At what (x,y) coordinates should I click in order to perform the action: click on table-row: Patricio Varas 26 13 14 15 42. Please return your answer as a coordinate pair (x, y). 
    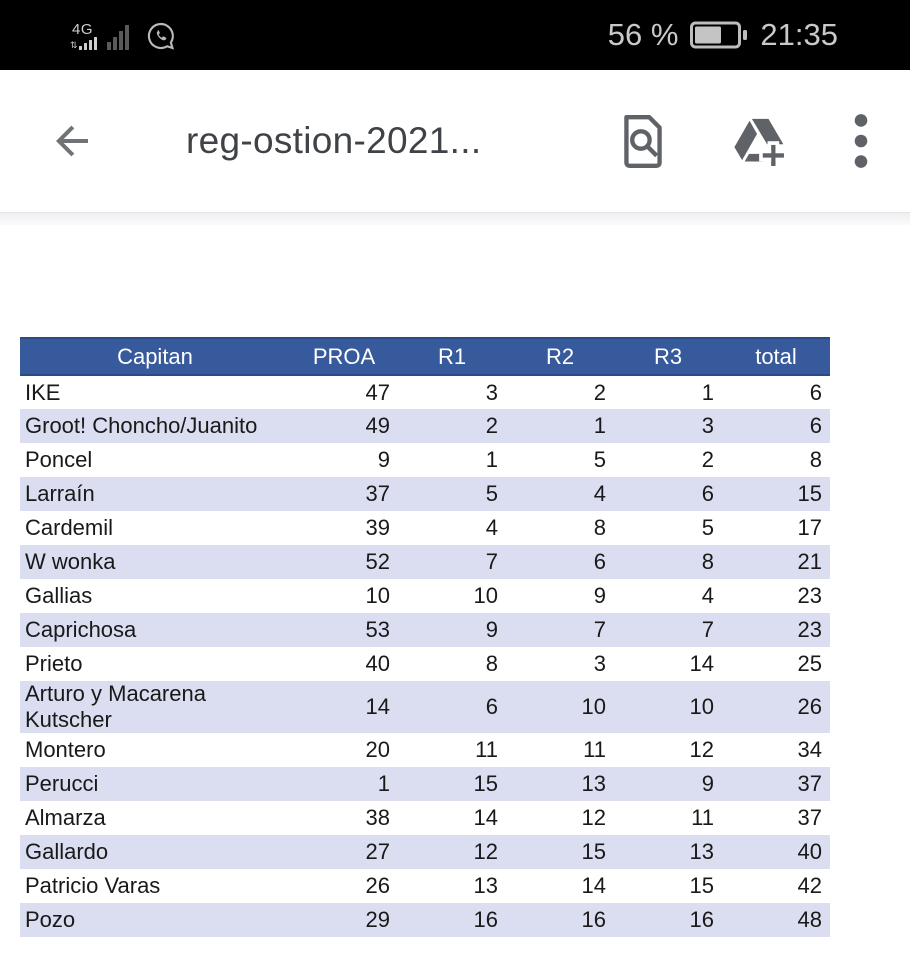
    Looking at the image, I should click on (425, 886).